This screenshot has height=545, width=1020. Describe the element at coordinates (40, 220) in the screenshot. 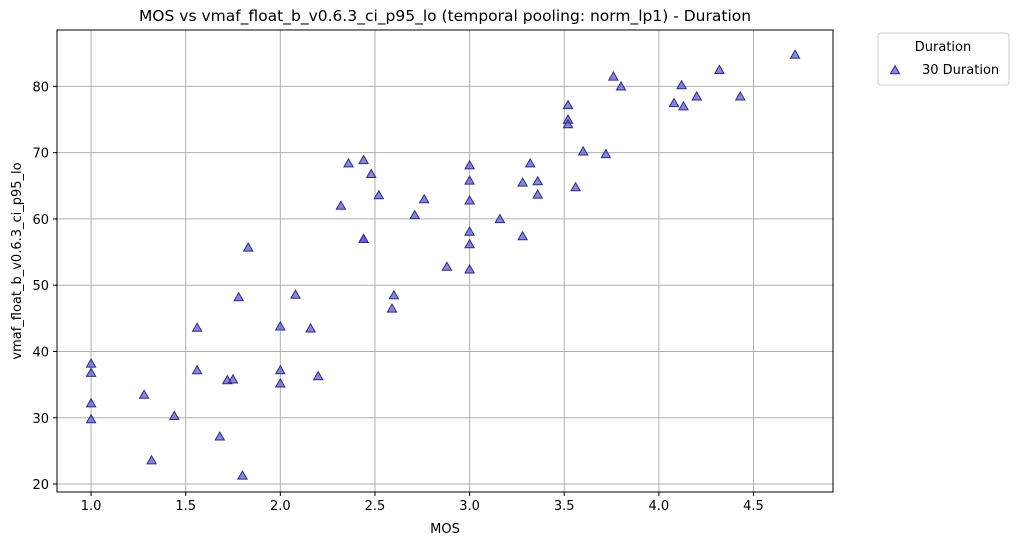

I see `y-tick-label: 60` at that location.